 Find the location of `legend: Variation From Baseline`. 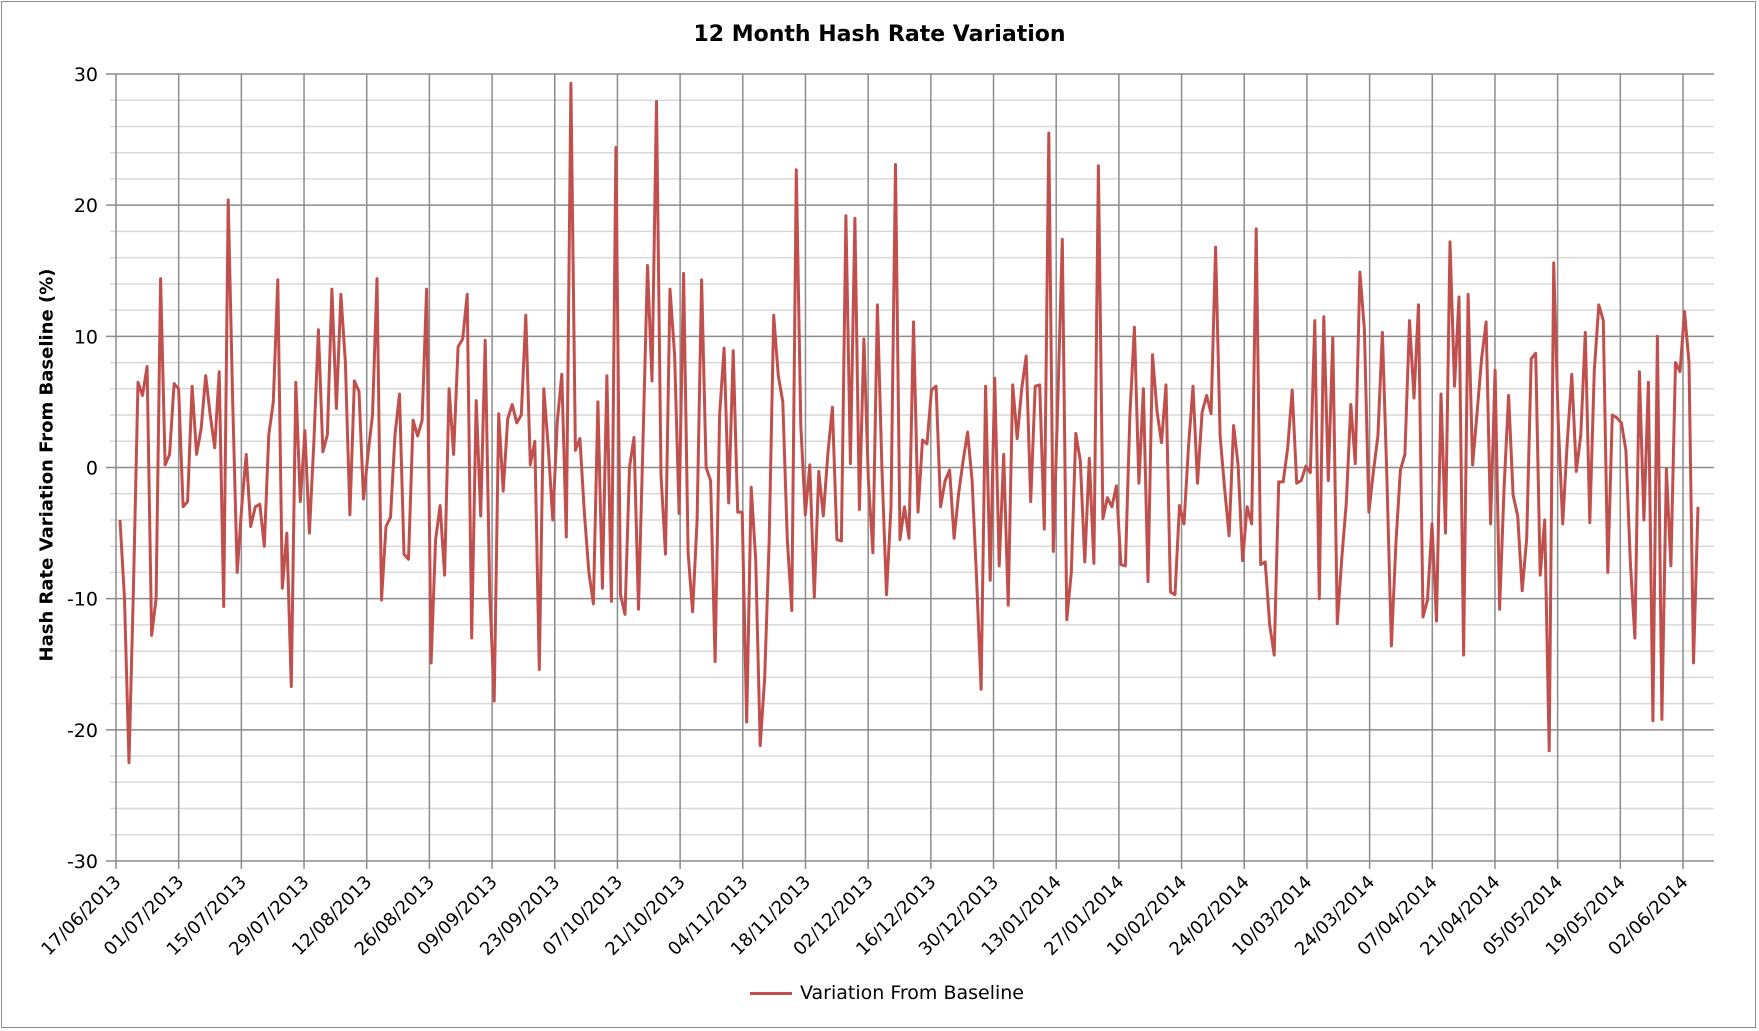

legend: Variation From Baseline is located at coordinates (887, 993).